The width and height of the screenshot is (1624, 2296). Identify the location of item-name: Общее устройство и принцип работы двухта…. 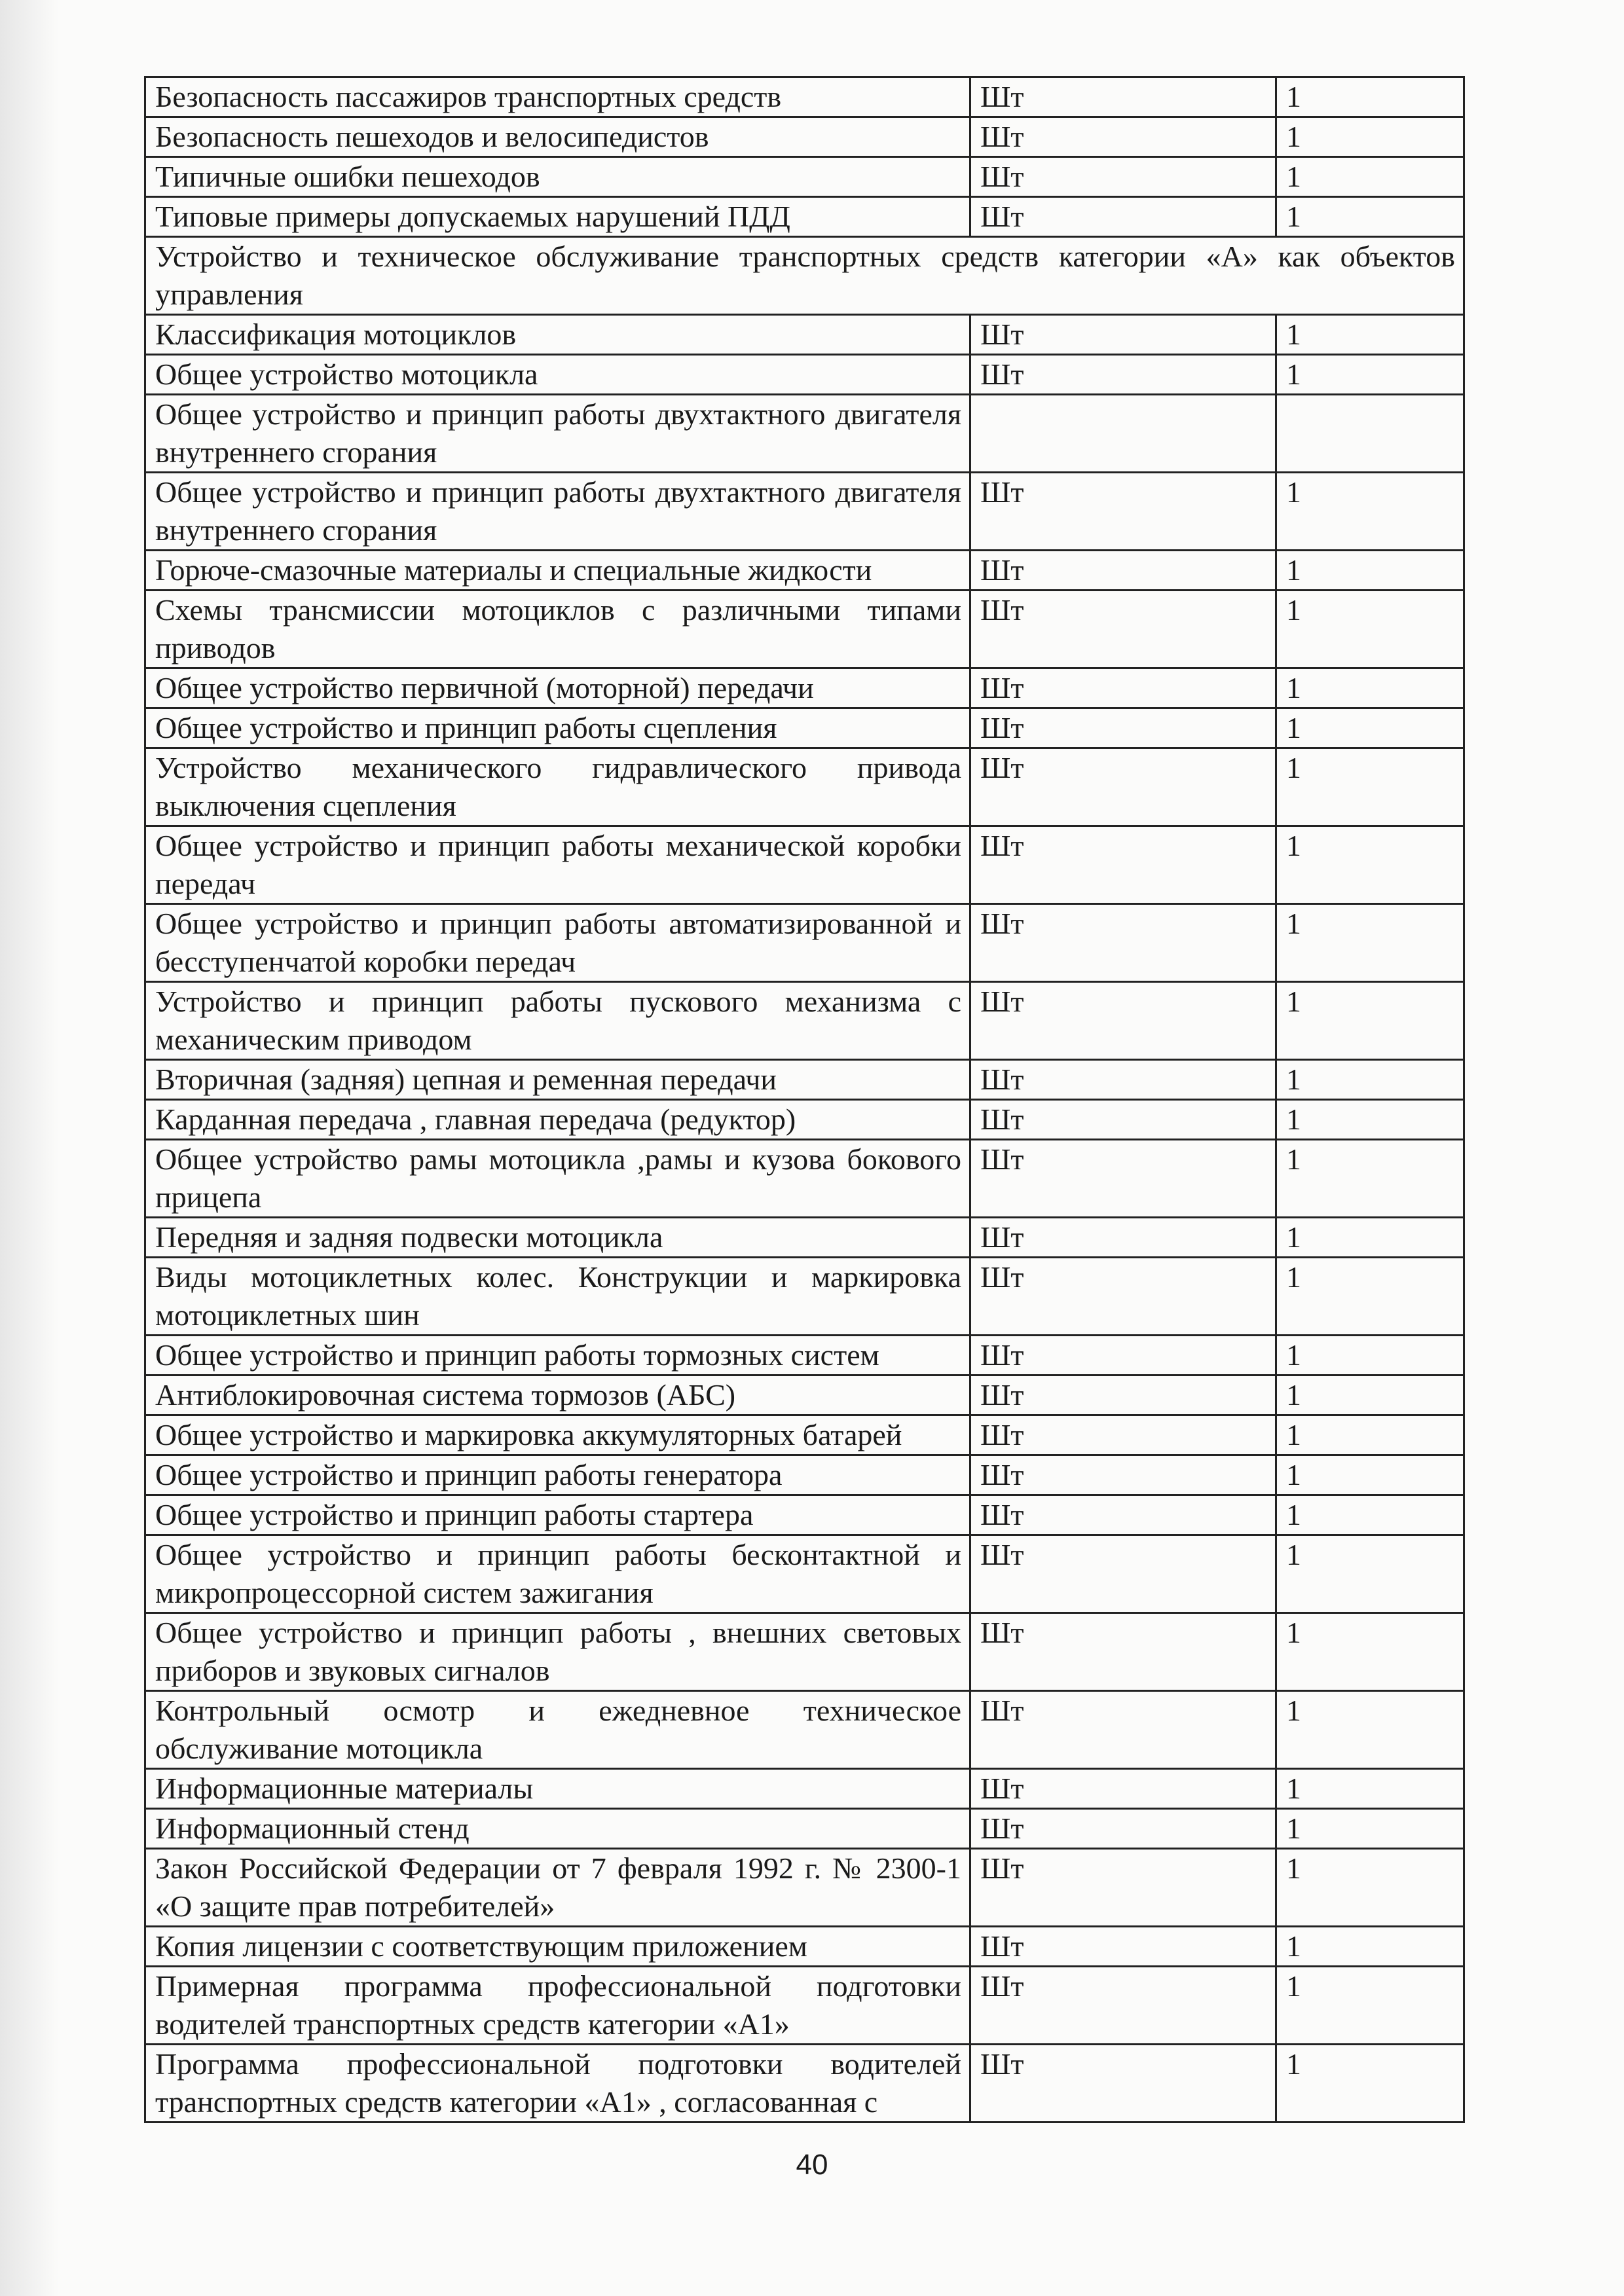
(557, 511).